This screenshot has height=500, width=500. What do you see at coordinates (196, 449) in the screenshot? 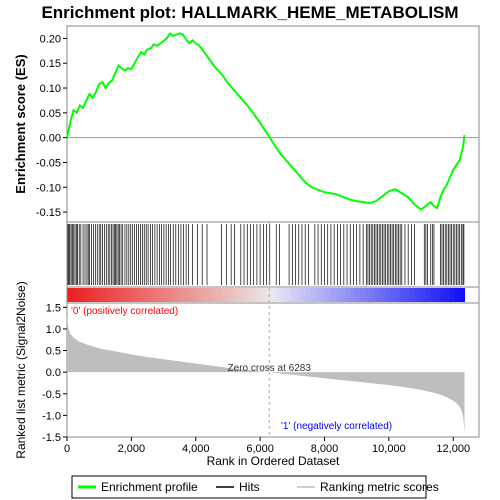
I see `x-tick-label: 4,000` at bounding box center [196, 449].